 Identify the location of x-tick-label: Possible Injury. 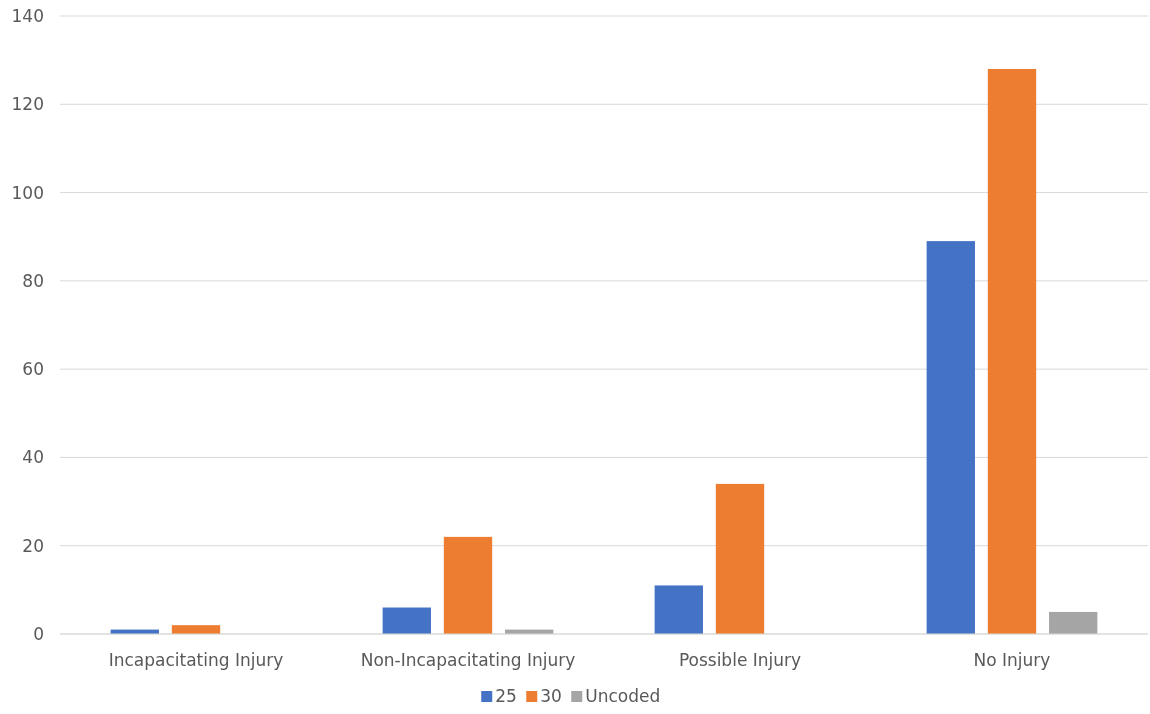
(740, 660).